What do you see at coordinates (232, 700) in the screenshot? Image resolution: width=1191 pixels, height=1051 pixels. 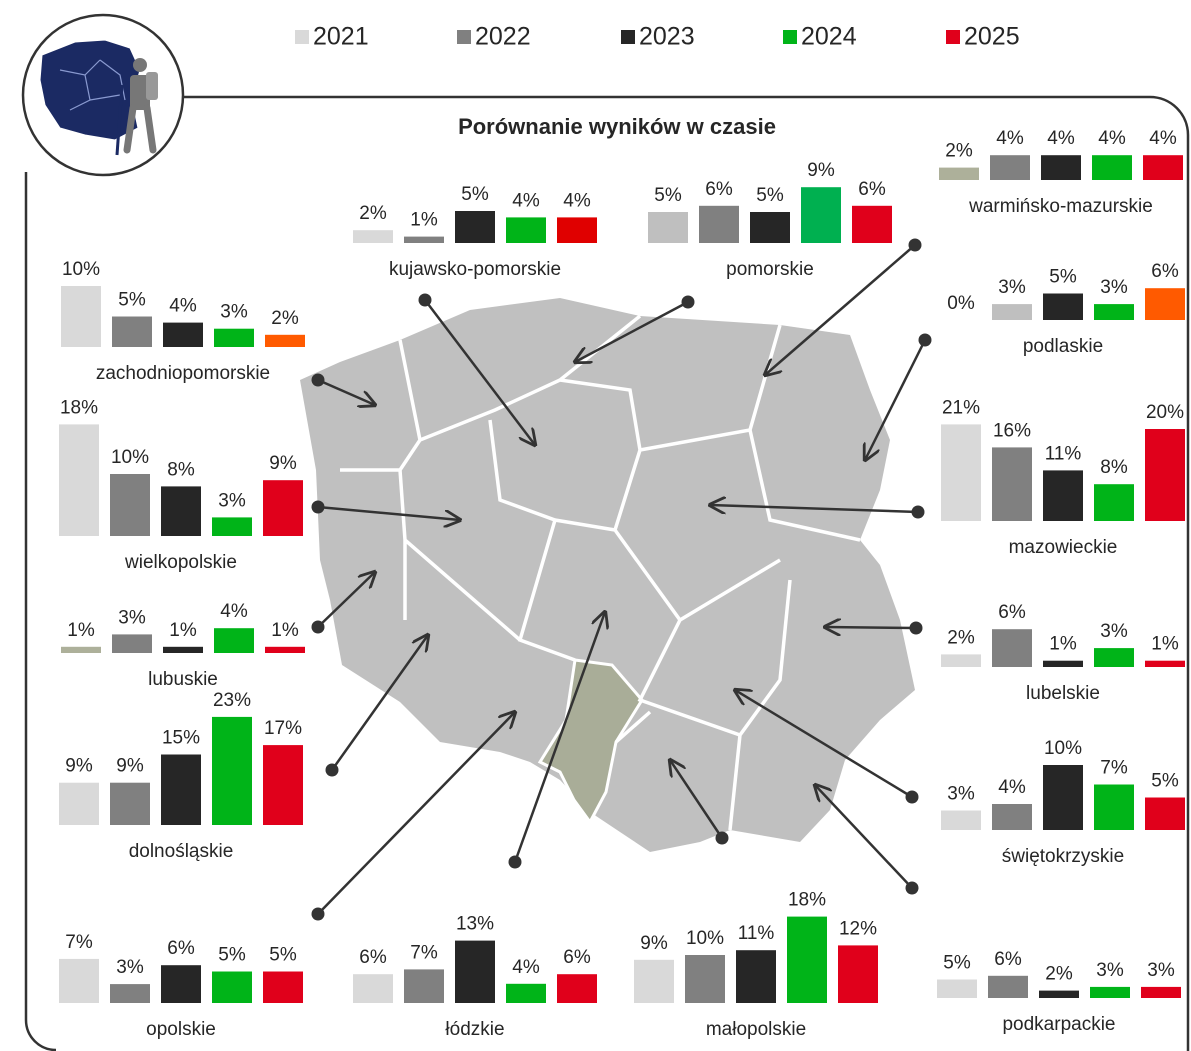 I see `value-label: 23%` at bounding box center [232, 700].